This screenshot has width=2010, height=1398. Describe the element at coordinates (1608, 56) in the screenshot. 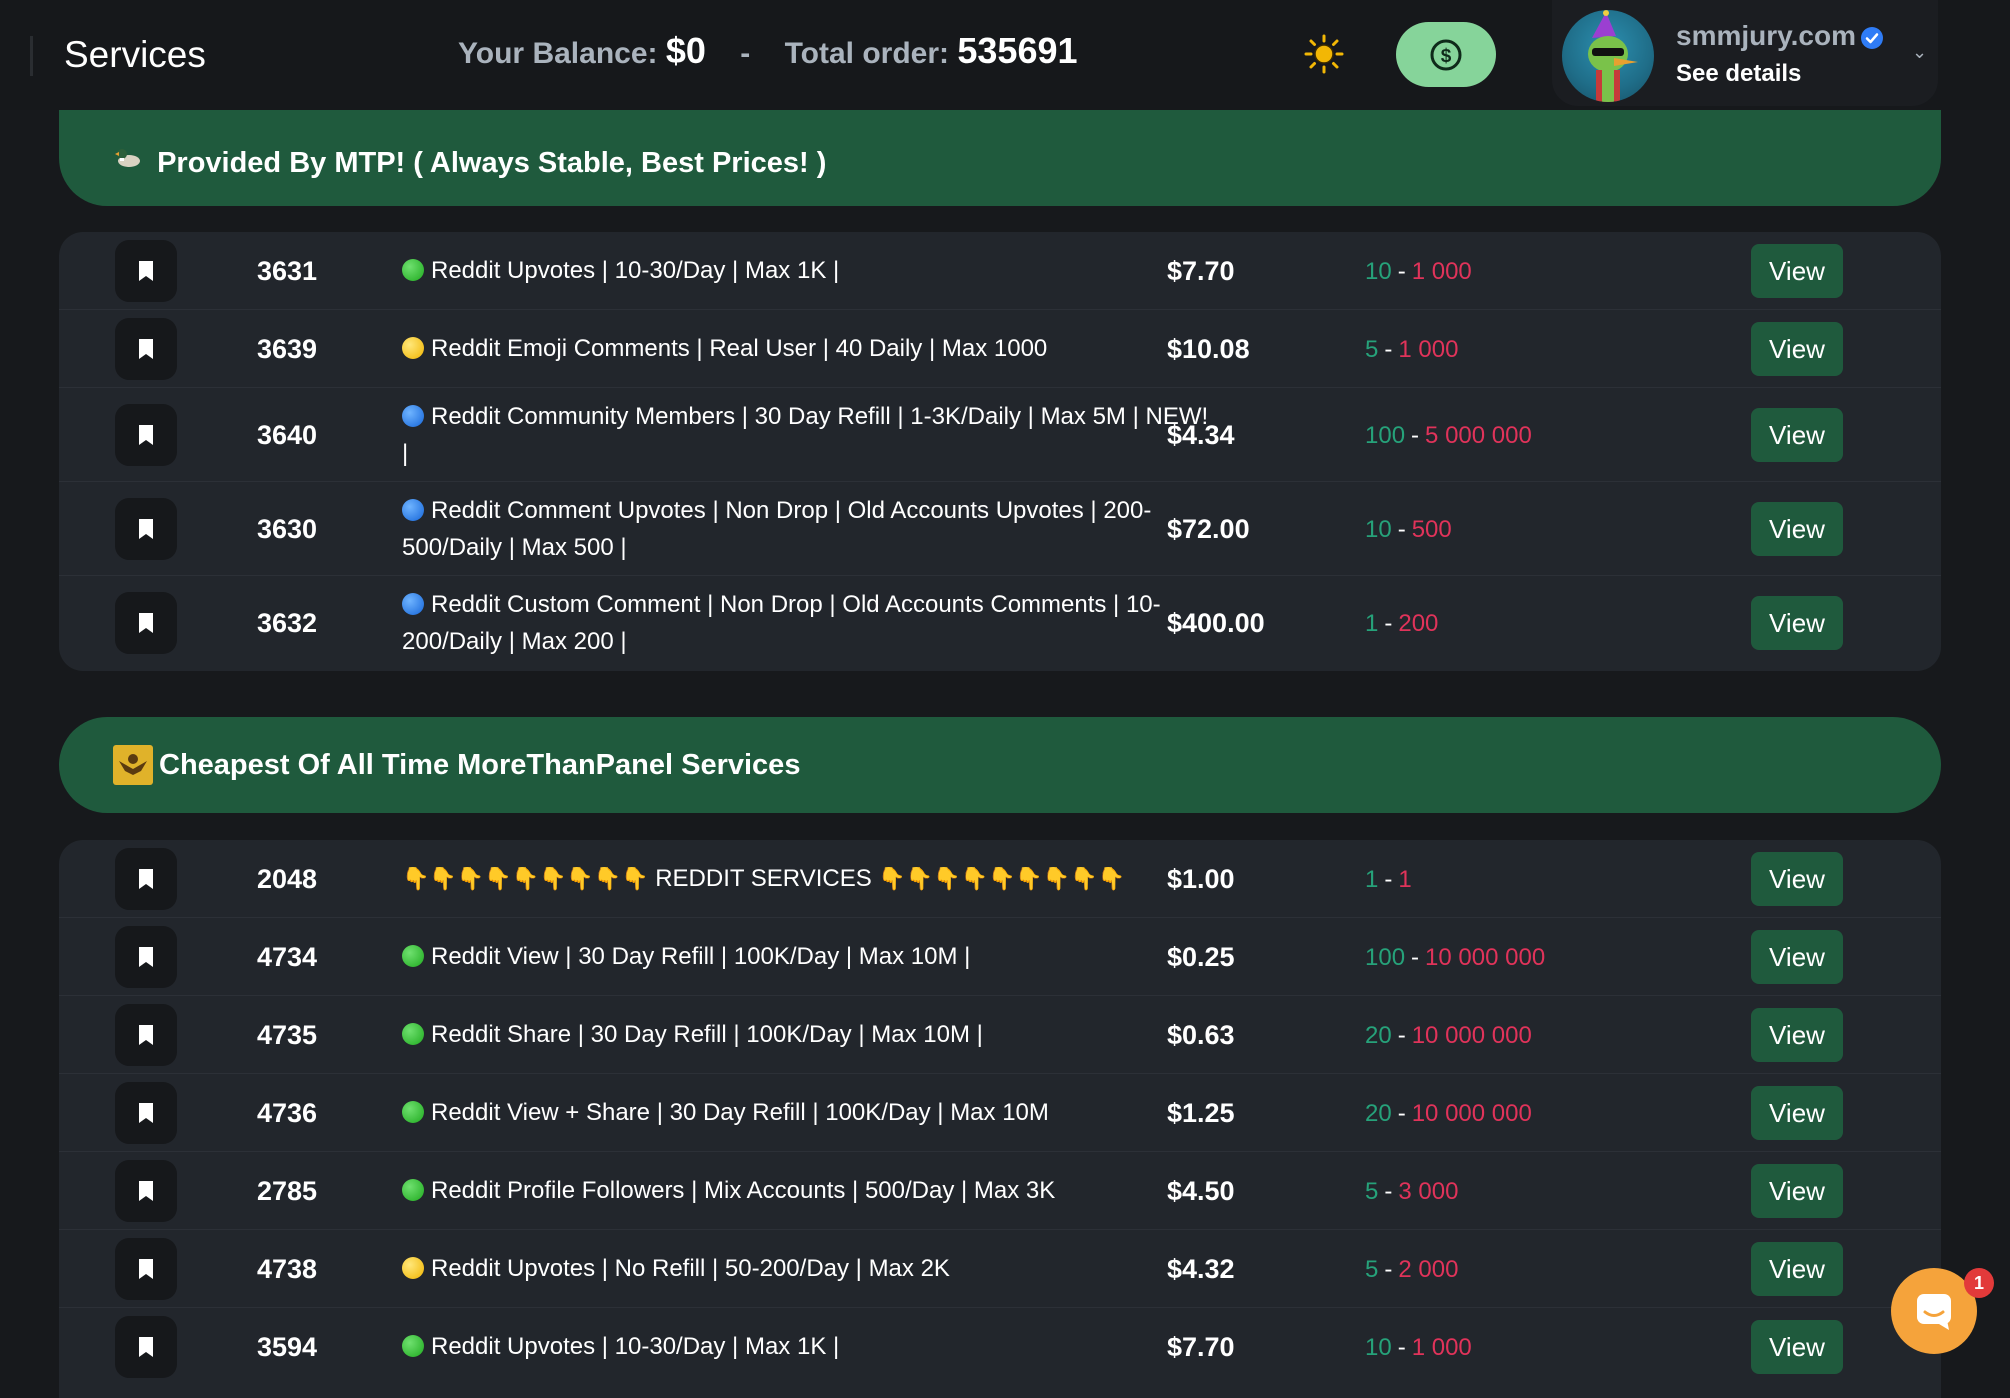

I see `avatar` at that location.